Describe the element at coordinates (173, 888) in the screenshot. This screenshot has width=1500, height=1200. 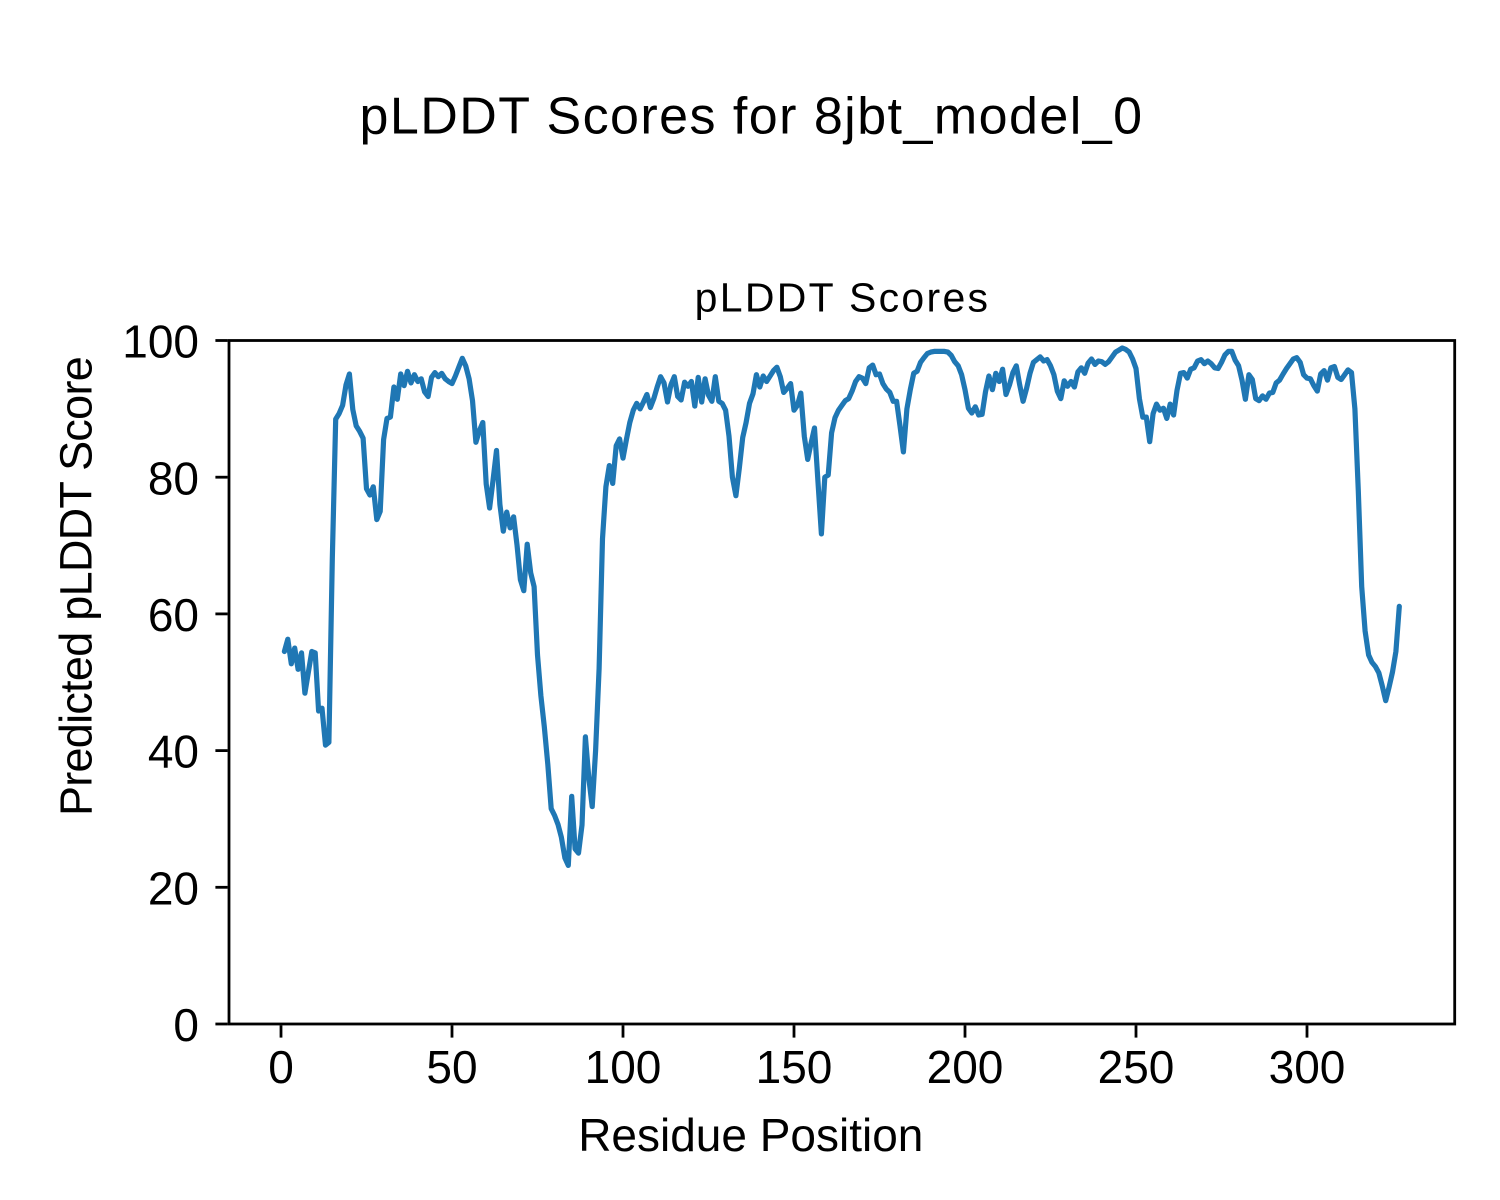
I see `svg-text: 20` at that location.